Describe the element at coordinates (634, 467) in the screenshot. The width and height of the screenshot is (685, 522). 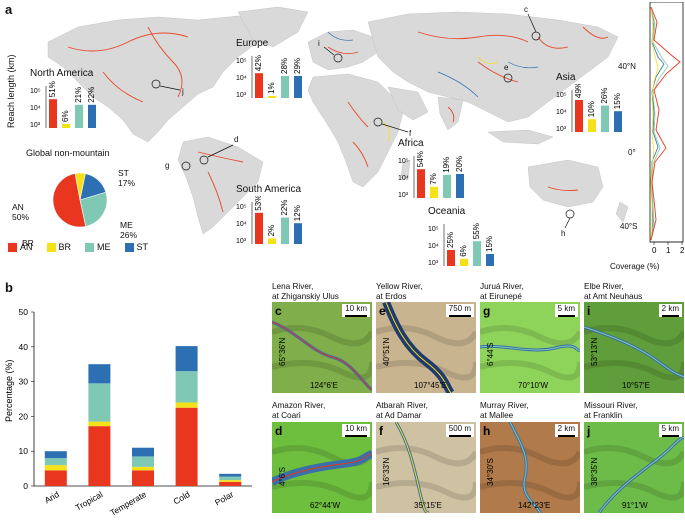
I see `thumb-image-j: j 5 km 38°35'N 91°1'W` at that location.